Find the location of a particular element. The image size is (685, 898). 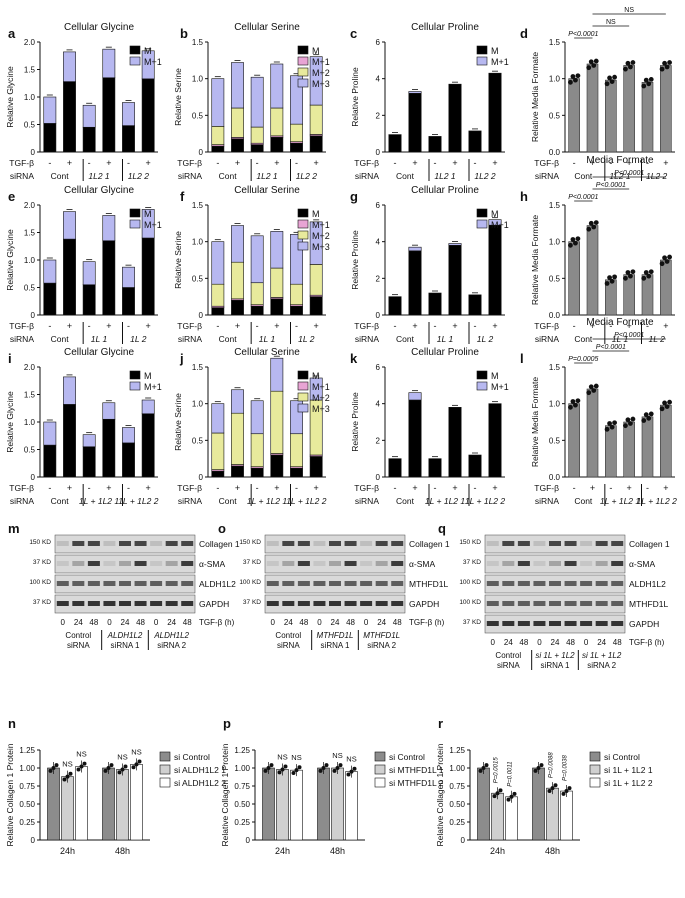

quant-r-dot is located at coordinates (511, 796).